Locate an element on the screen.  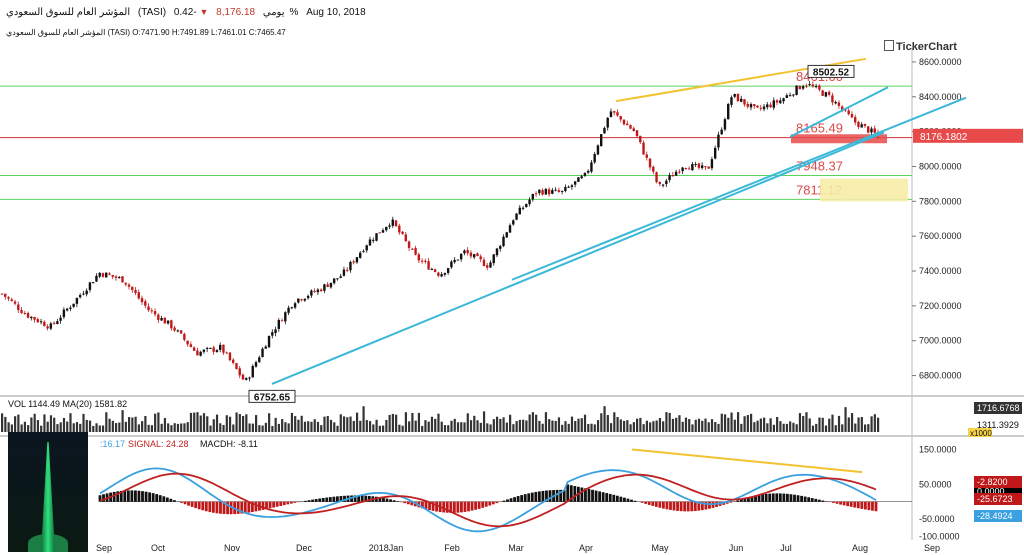
chart-period: يومي is located at coordinates (273, 12).